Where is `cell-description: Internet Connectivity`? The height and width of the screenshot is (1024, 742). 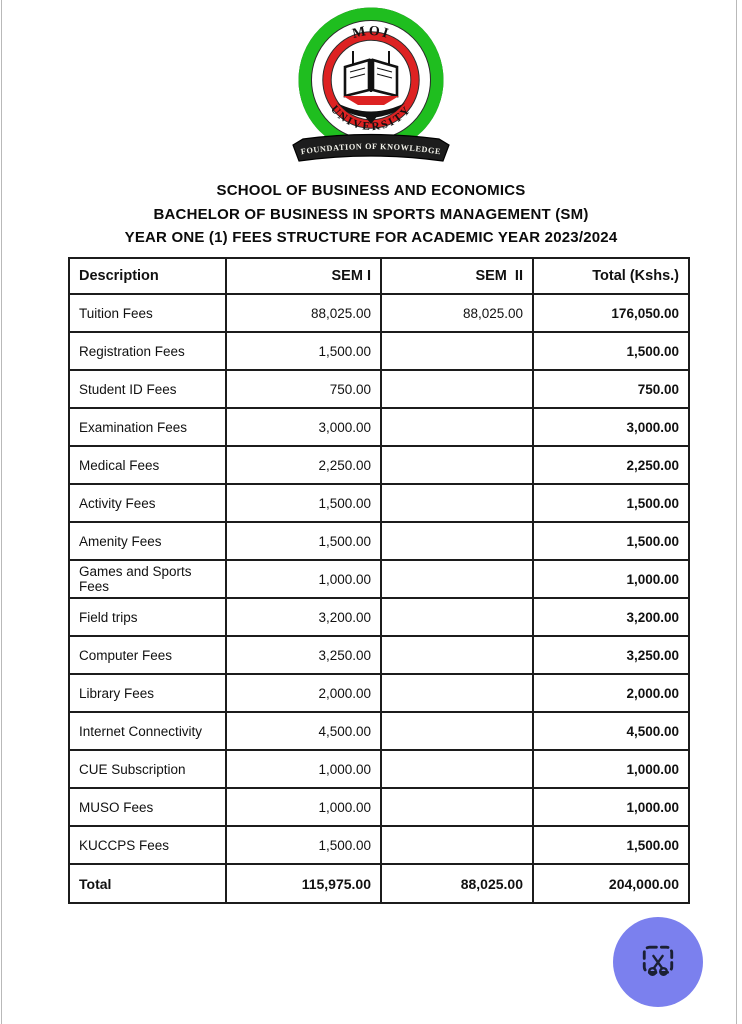
cell-description: Internet Connectivity is located at coordinates (147, 731).